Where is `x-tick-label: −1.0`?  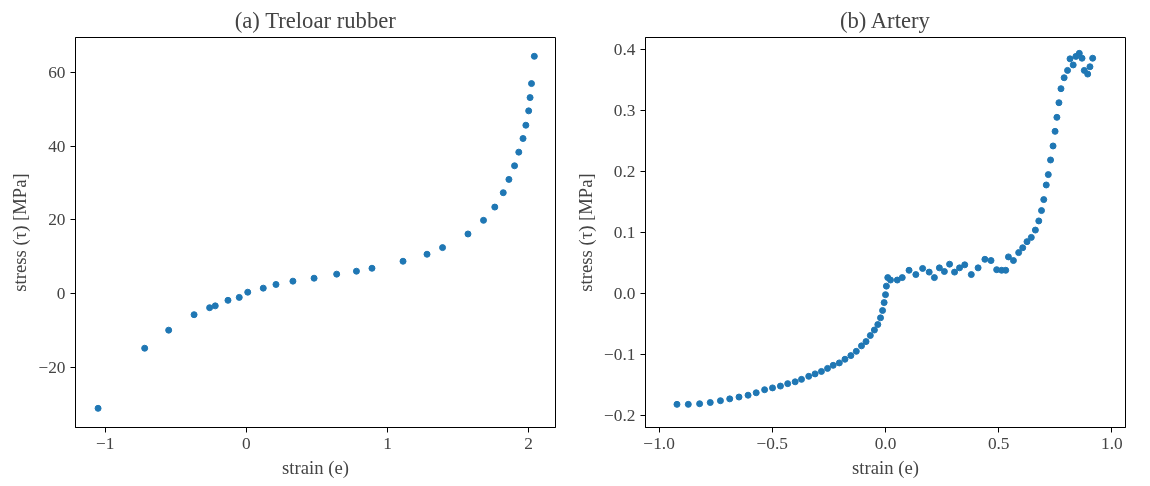
x-tick-label: −1.0 is located at coordinates (659, 443).